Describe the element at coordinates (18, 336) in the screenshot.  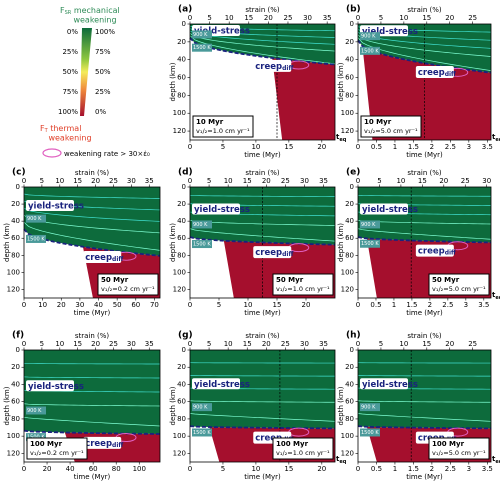
I see `panel-label: (f)` at that location.